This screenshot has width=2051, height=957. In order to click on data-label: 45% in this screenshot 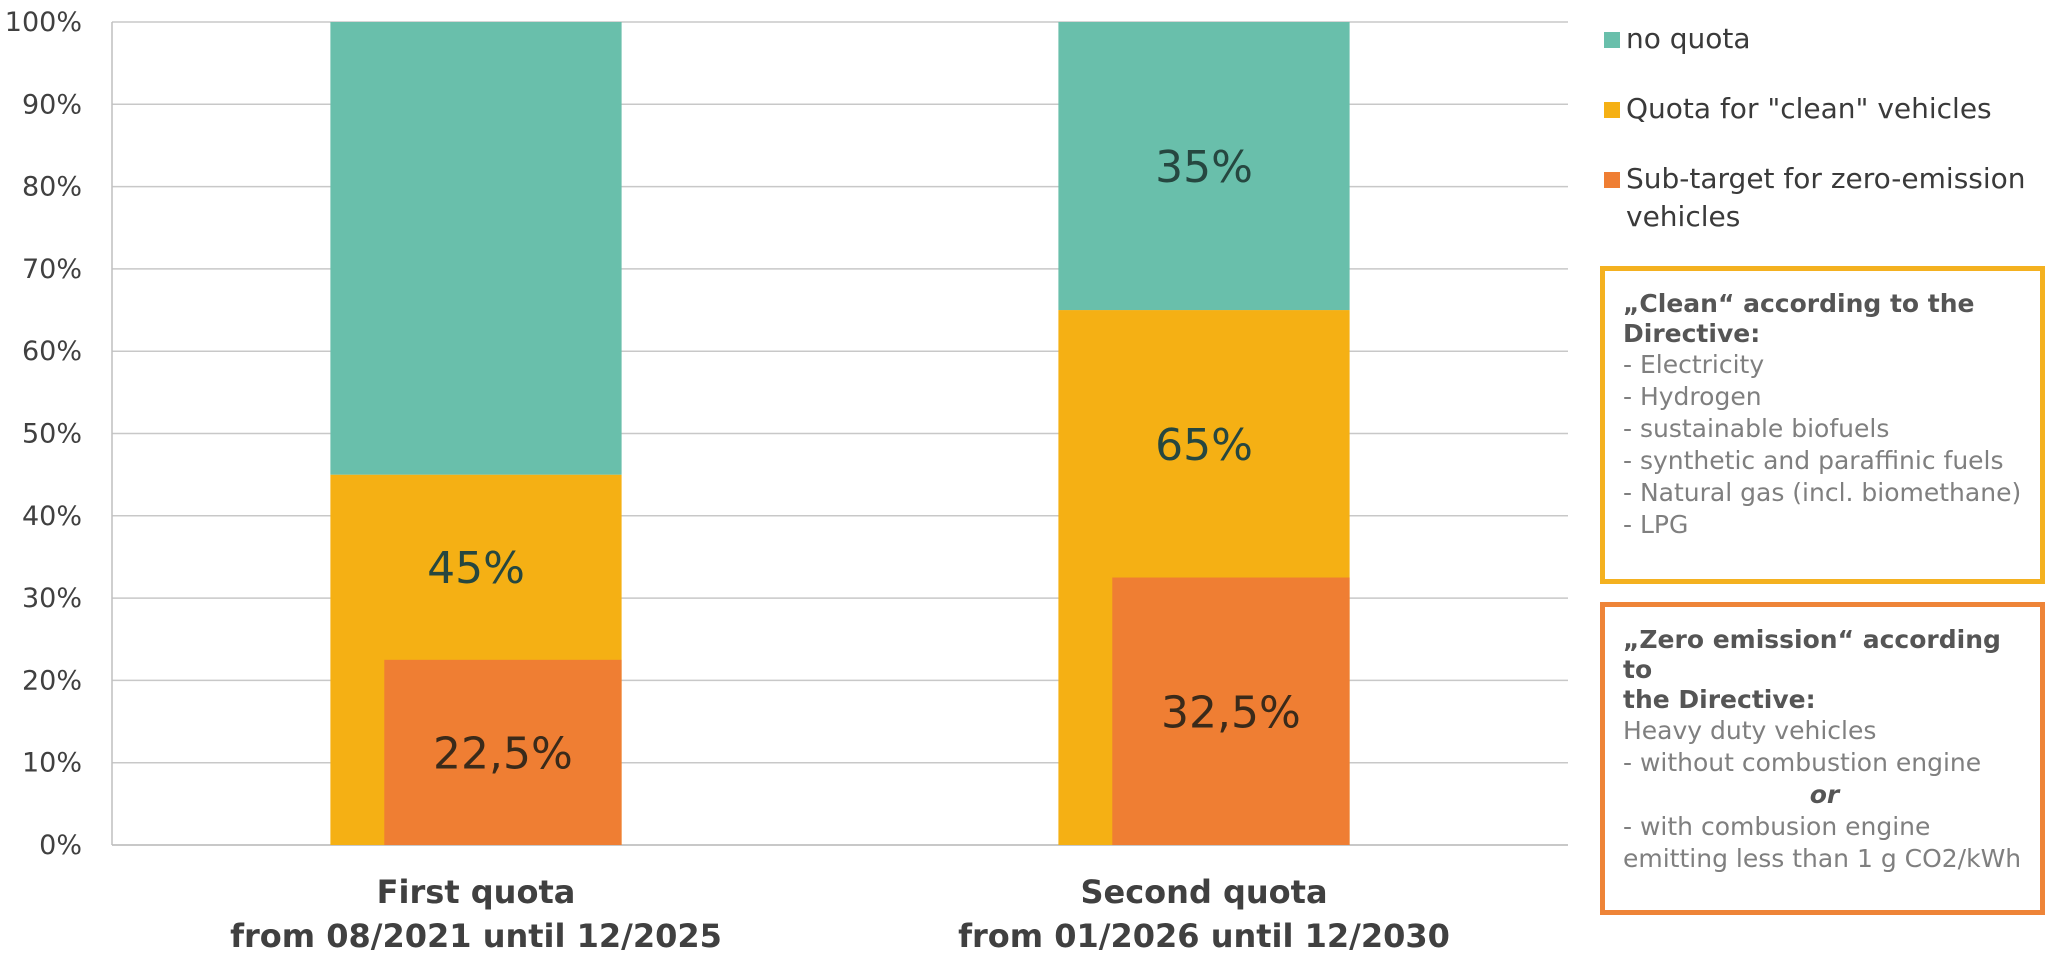, I will do `click(476, 568)`.